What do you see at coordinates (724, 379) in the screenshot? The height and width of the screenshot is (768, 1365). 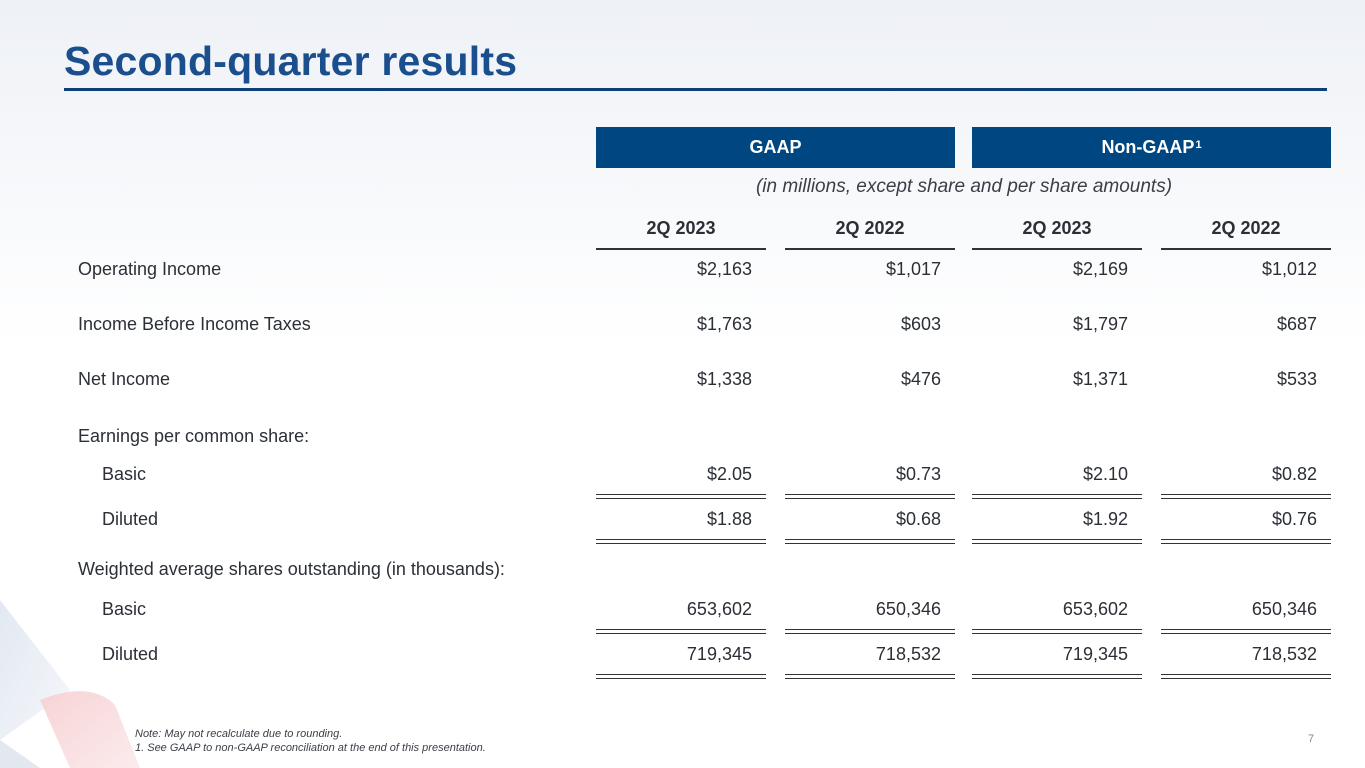 I see `cell-value: $1,338` at bounding box center [724, 379].